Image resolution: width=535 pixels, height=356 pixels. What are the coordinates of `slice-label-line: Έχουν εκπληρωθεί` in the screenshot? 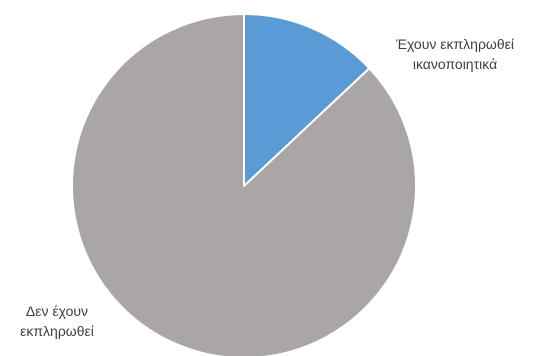 It's located at (454, 44).